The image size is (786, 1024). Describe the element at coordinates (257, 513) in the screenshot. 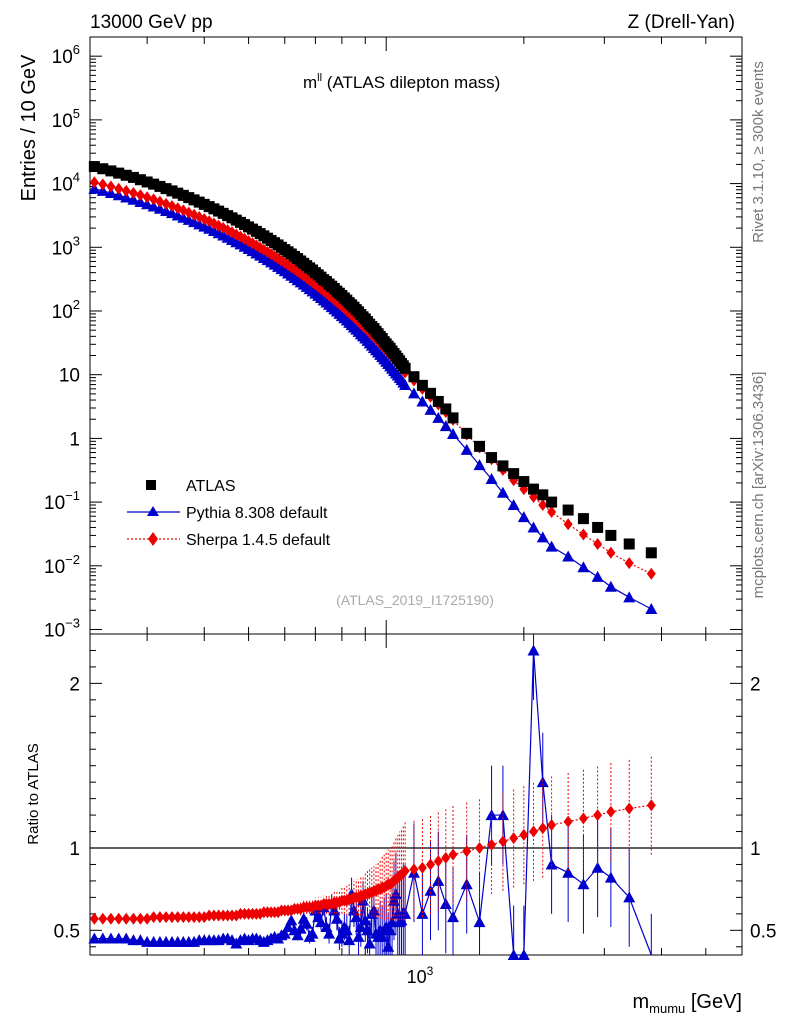

I see `legend-pythia-label: Pythia 8.308 default` at that location.